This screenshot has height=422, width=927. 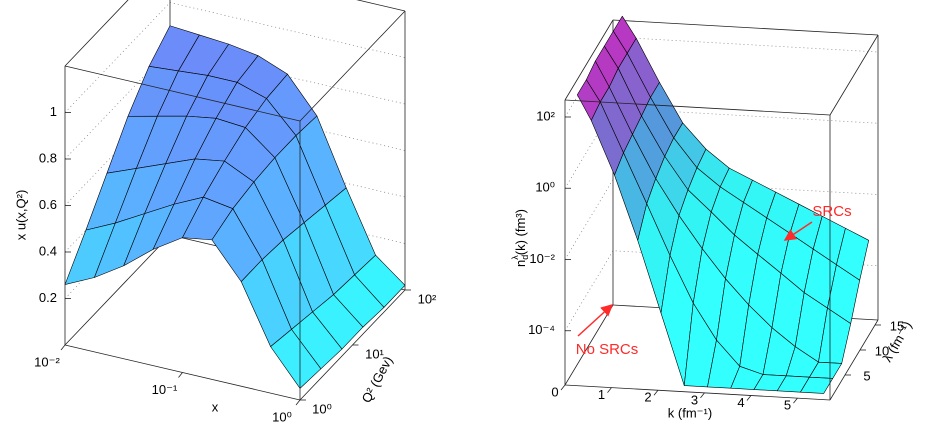 I want to click on z-axis-label: x u(x,Q²), so click(x=20, y=215).